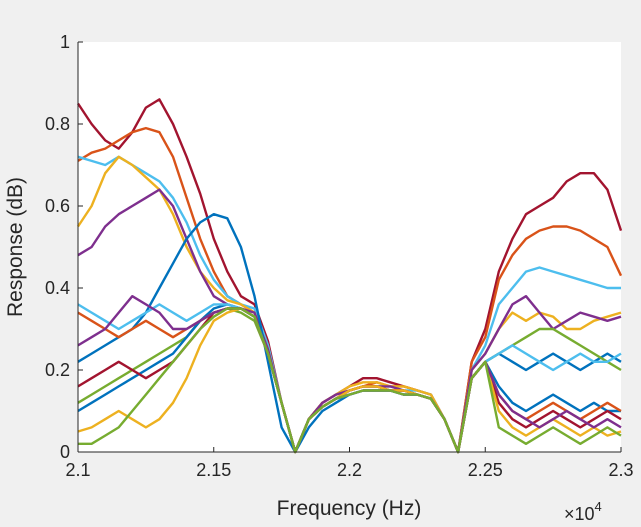  Describe the element at coordinates (349, 470) in the screenshot. I see `x-tick-label: 2.2` at that location.